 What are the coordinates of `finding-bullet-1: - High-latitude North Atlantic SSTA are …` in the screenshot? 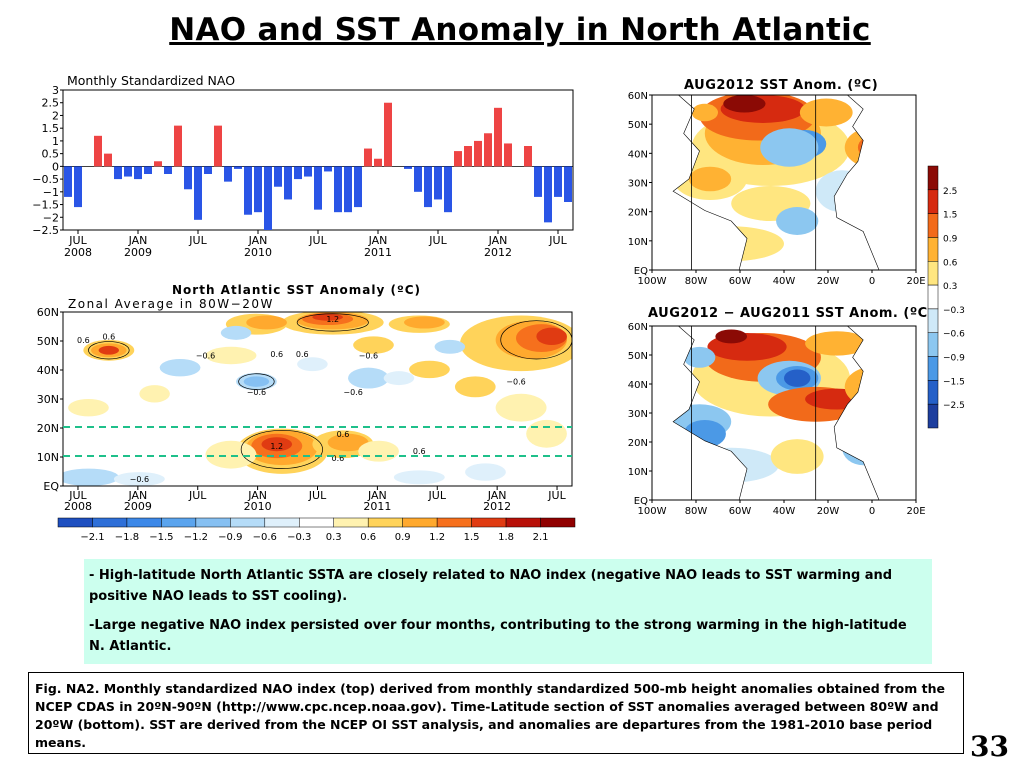 It's located at (491, 586).